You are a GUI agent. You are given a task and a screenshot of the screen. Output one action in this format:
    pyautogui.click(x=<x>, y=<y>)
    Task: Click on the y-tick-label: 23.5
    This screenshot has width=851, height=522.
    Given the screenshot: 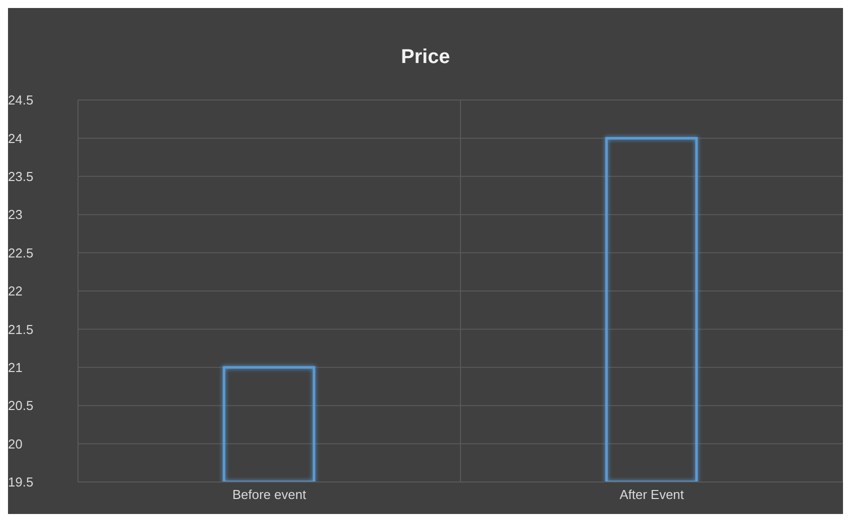 What is the action you would take?
    pyautogui.click(x=21, y=176)
    